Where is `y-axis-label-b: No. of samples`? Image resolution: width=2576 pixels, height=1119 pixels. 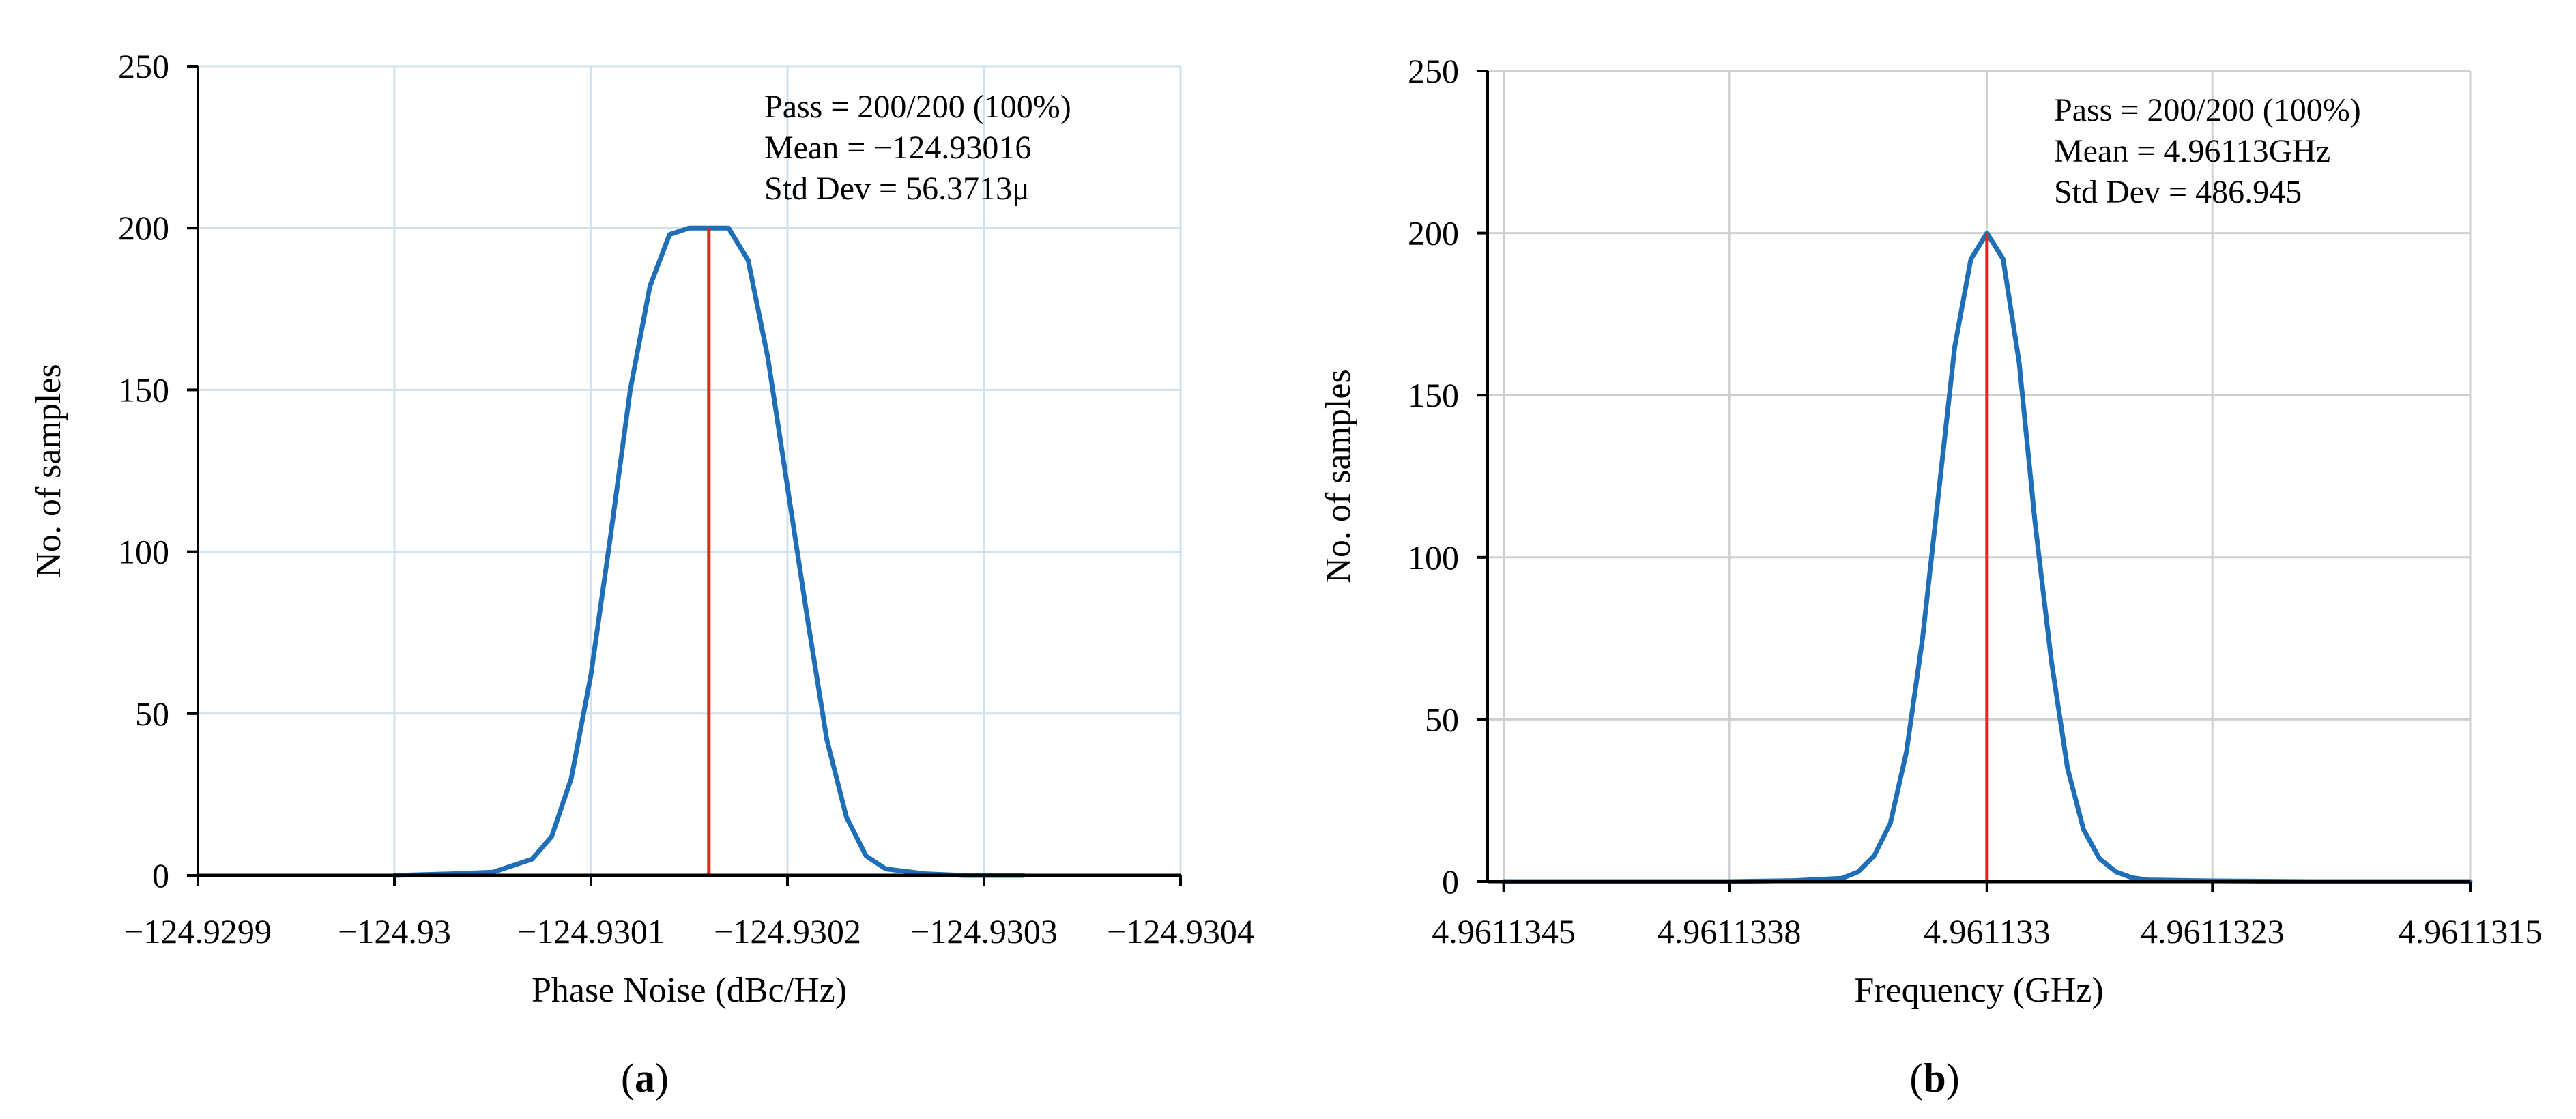
y-axis-label-b: No. of samples is located at coordinates (1338, 476).